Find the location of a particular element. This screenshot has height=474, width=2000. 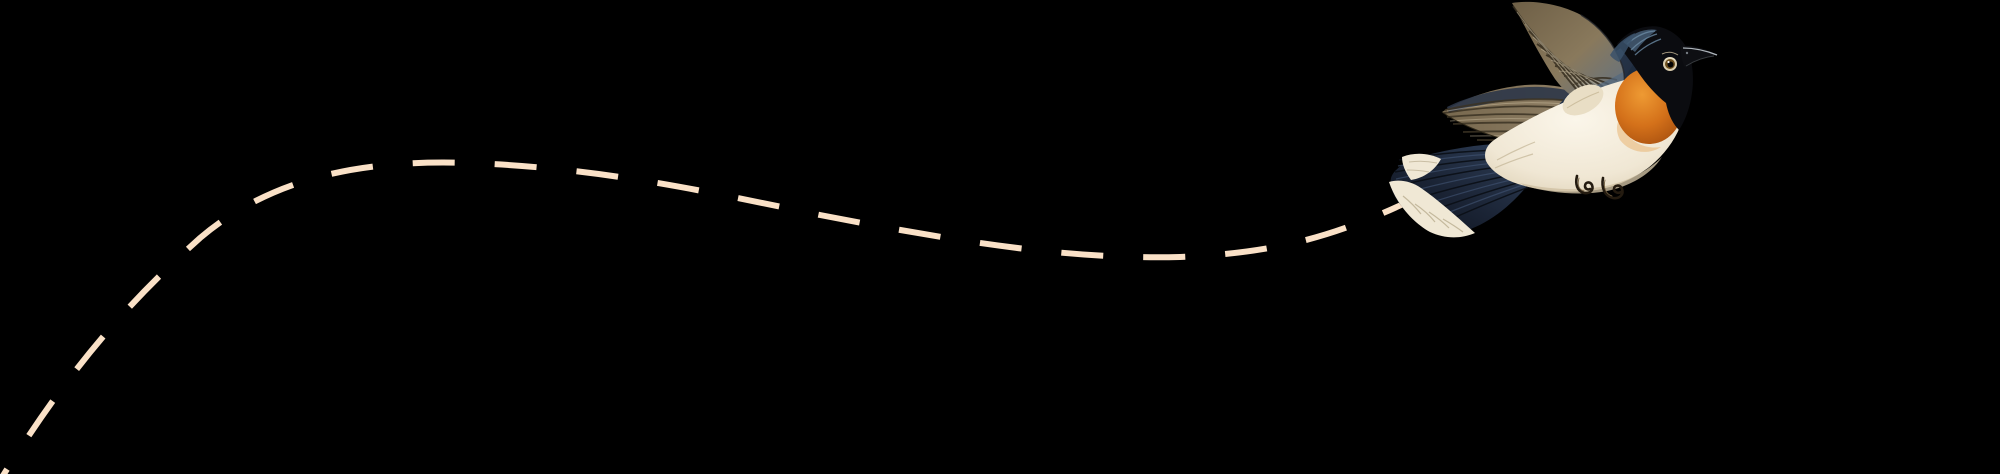

nape-blue is located at coordinates (1622, 47).